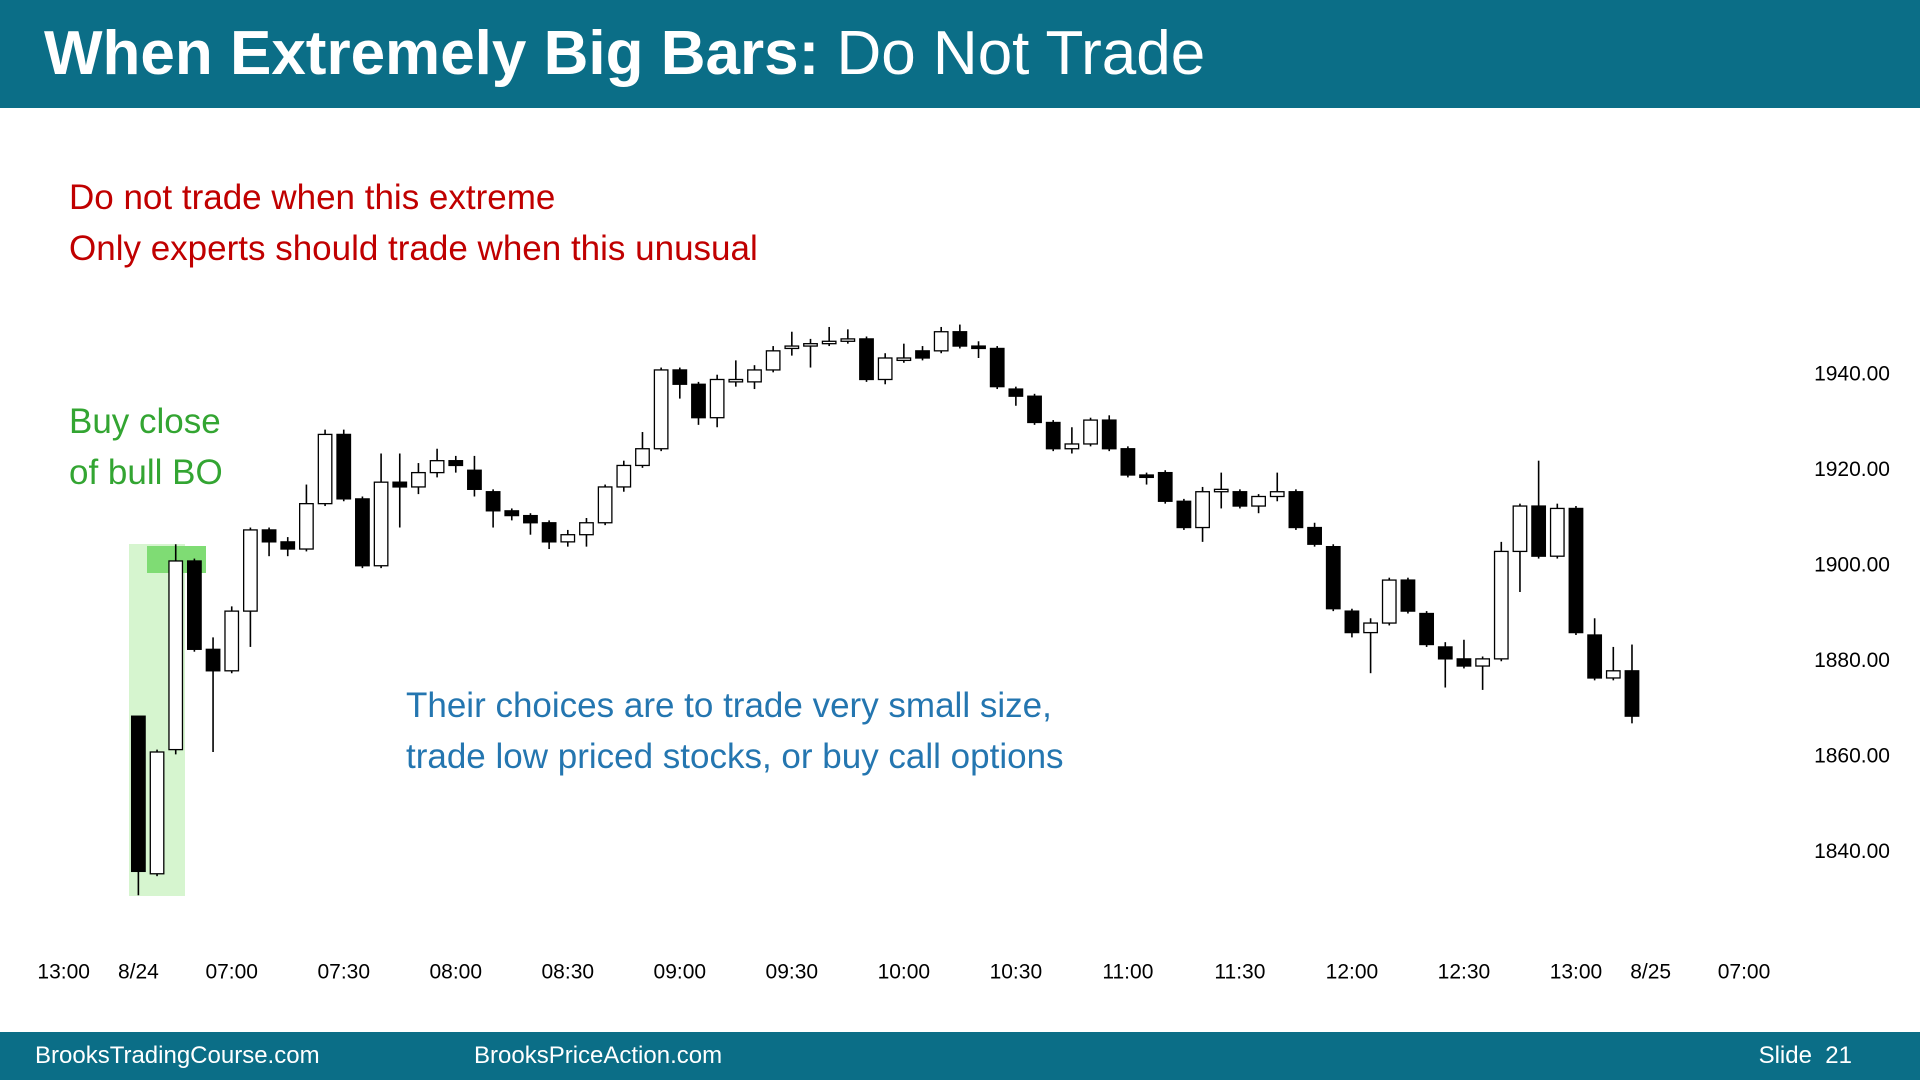  What do you see at coordinates (904, 972) in the screenshot?
I see `x-tick-label: 10:00` at bounding box center [904, 972].